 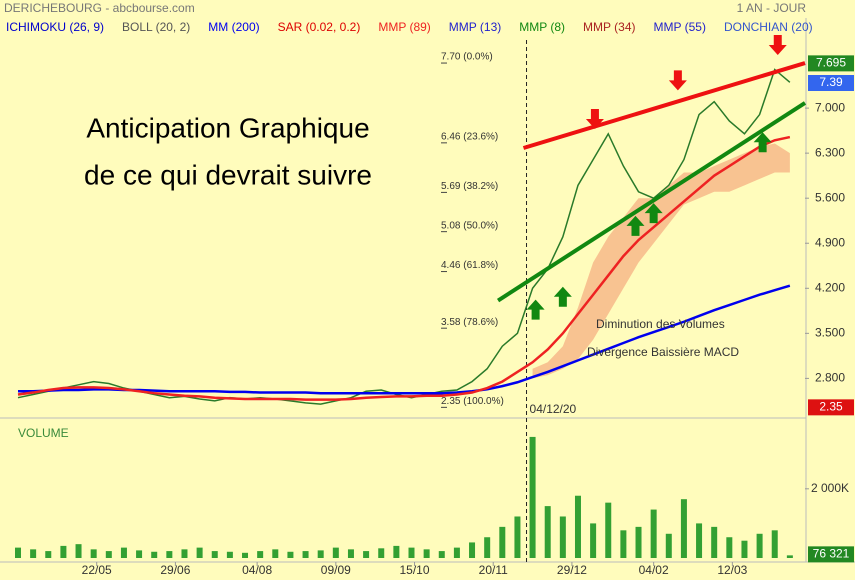 What do you see at coordinates (469, 225) in the screenshot?
I see `fib-label: 5.08 (50.0%)` at bounding box center [469, 225].